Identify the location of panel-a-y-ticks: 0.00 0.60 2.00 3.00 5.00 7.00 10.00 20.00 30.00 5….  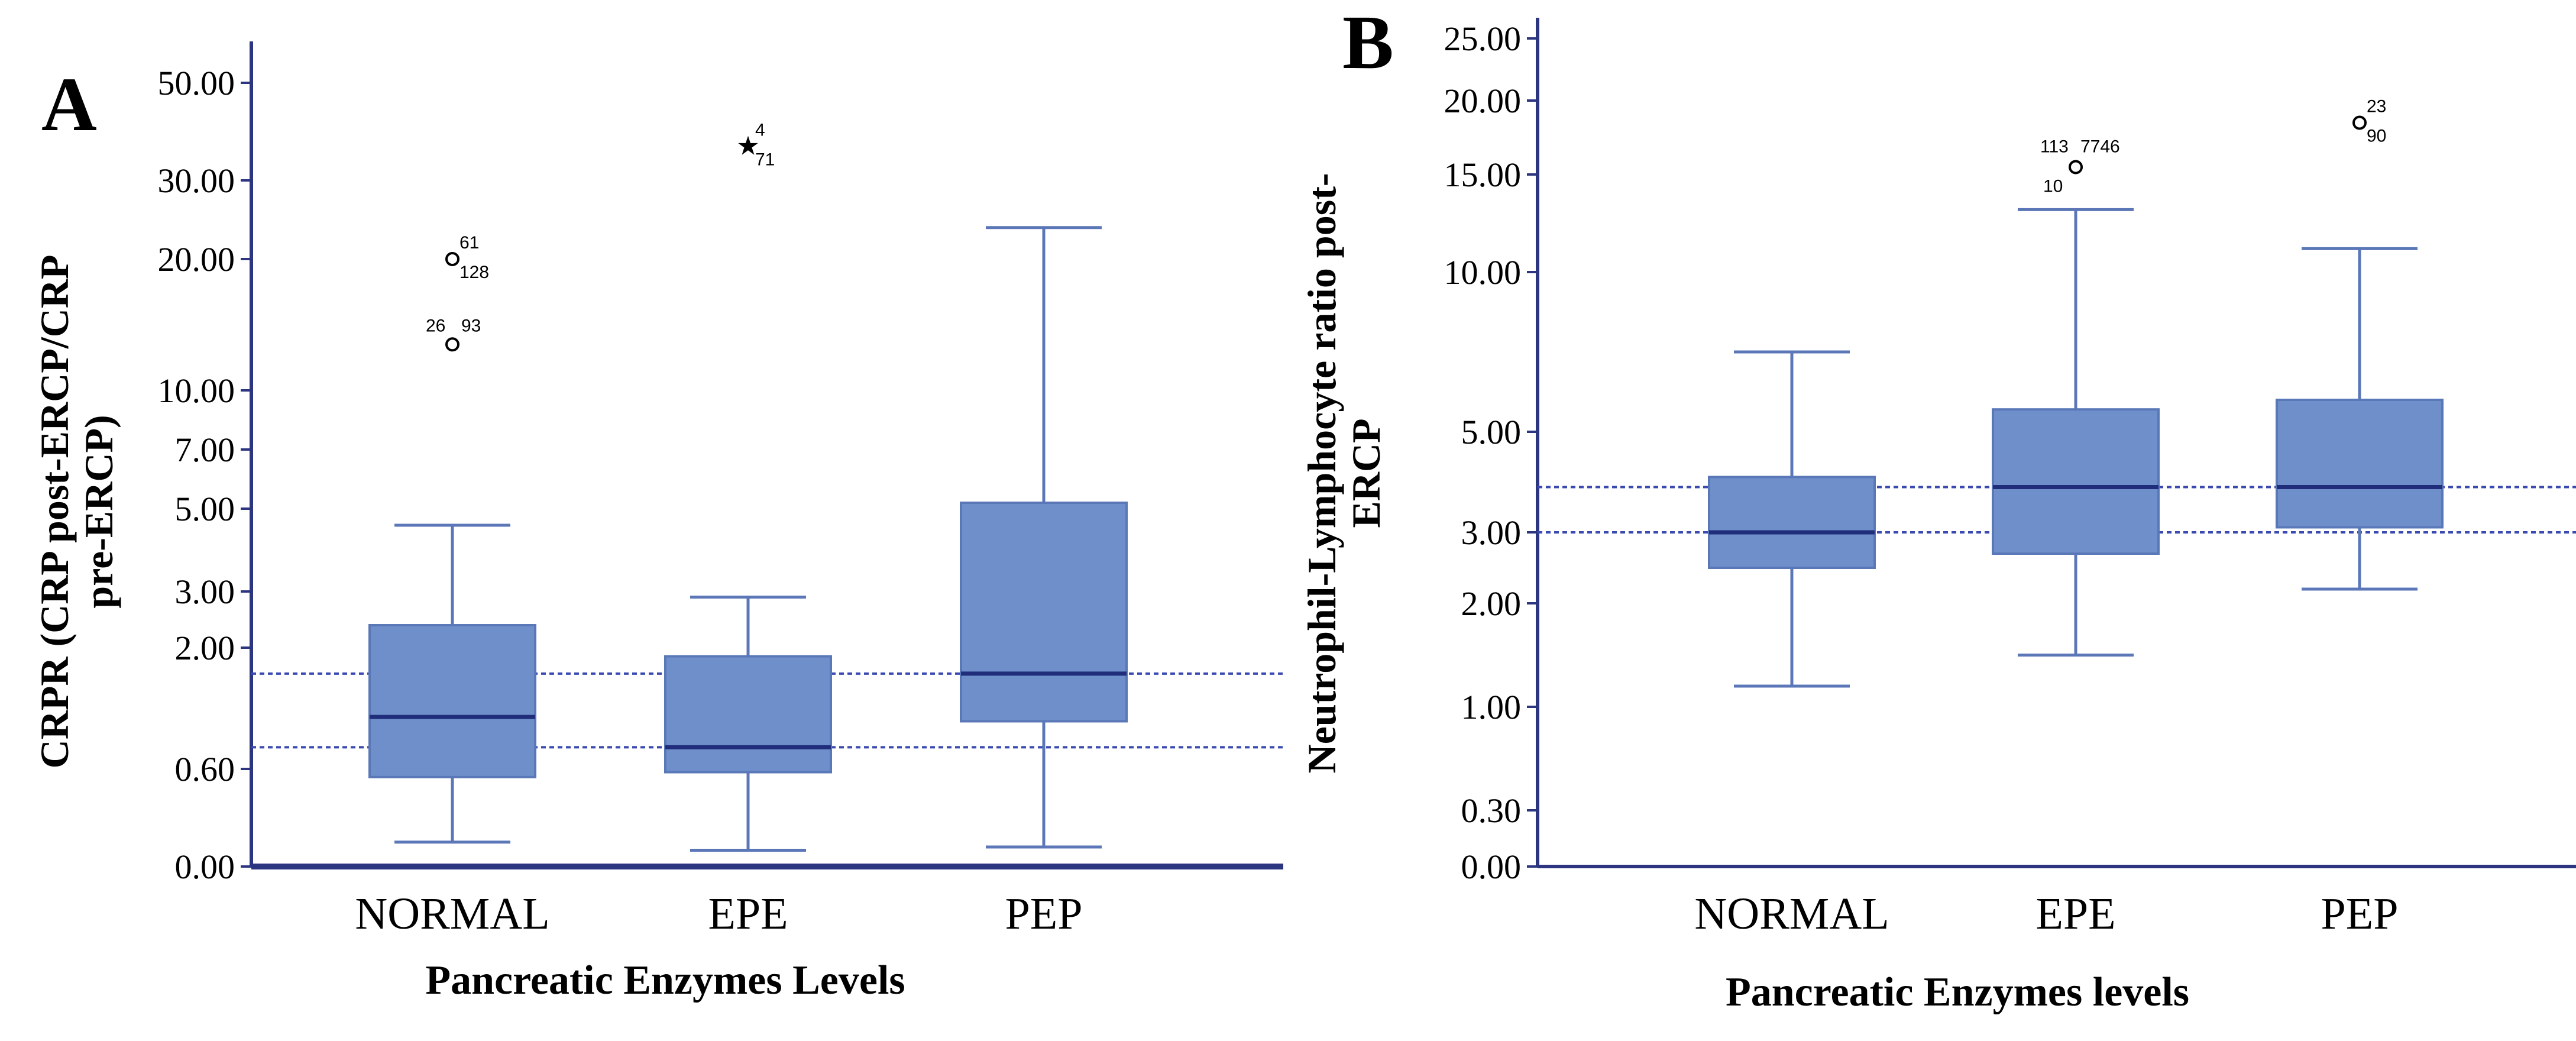
(204, 475).